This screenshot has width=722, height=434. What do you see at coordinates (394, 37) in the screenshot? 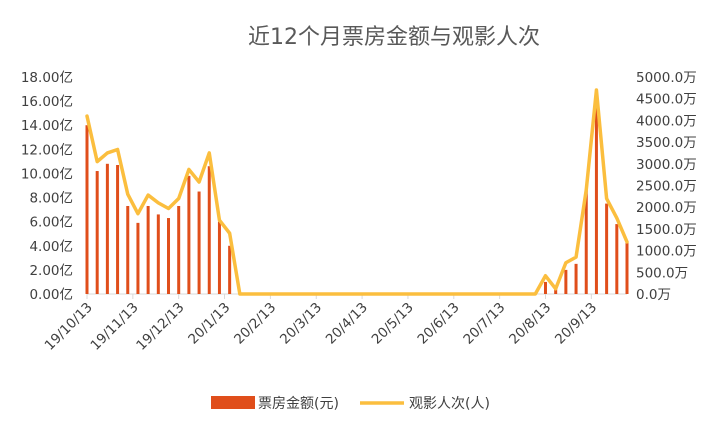
I see `chart-title: 近12个月票房金额与观影人次` at bounding box center [394, 37].